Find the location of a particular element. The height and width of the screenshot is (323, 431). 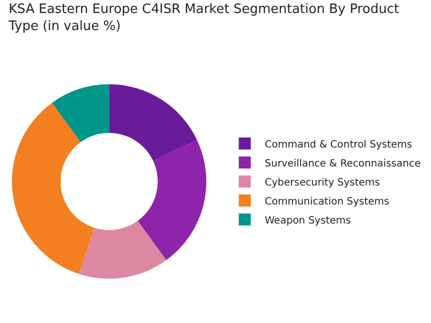

legend-label: Surveillance & Reconnaissance is located at coordinates (342, 164).